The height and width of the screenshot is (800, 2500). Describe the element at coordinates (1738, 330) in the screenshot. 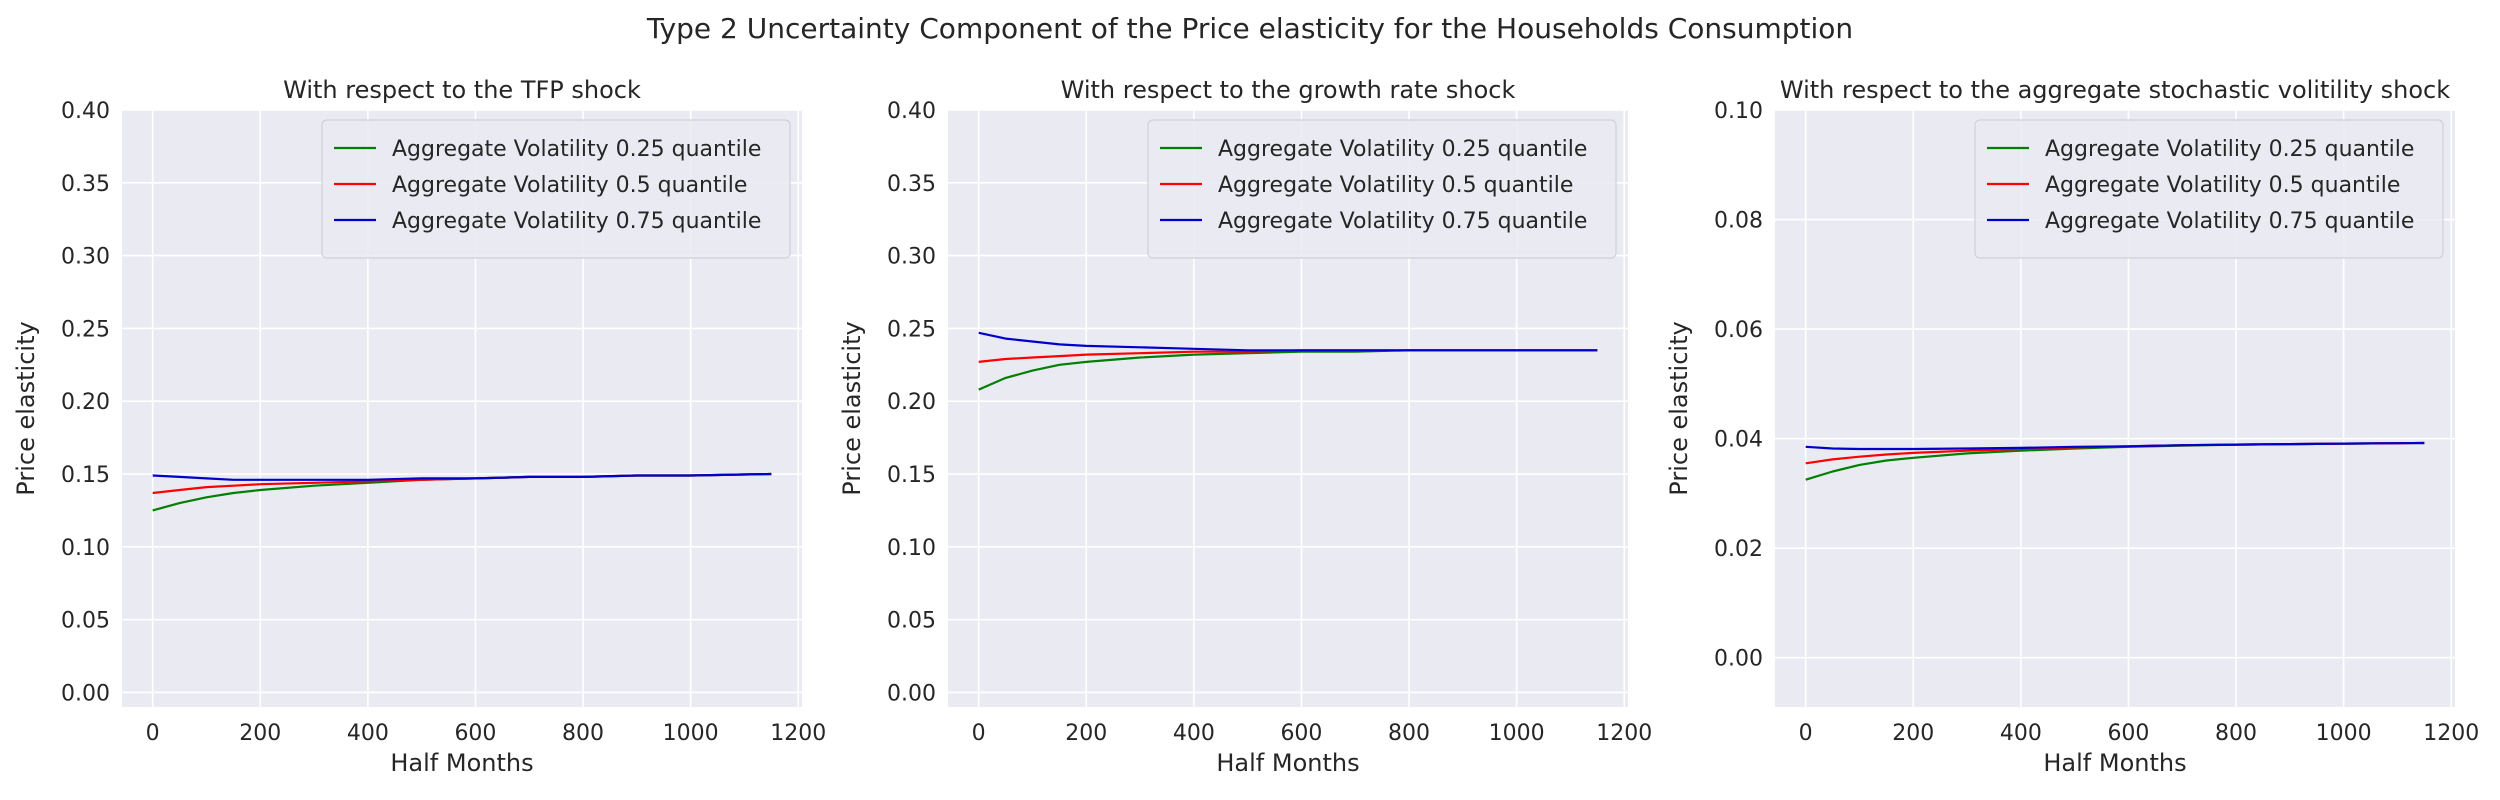

I see `y-tick-label: 0.06` at that location.